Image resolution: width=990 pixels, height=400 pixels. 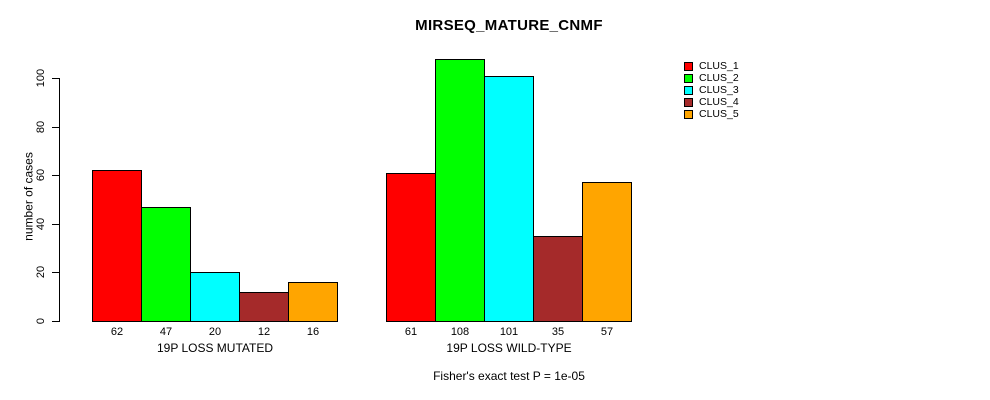 I want to click on y-axis-tick-label: 60, so click(x=41, y=175).